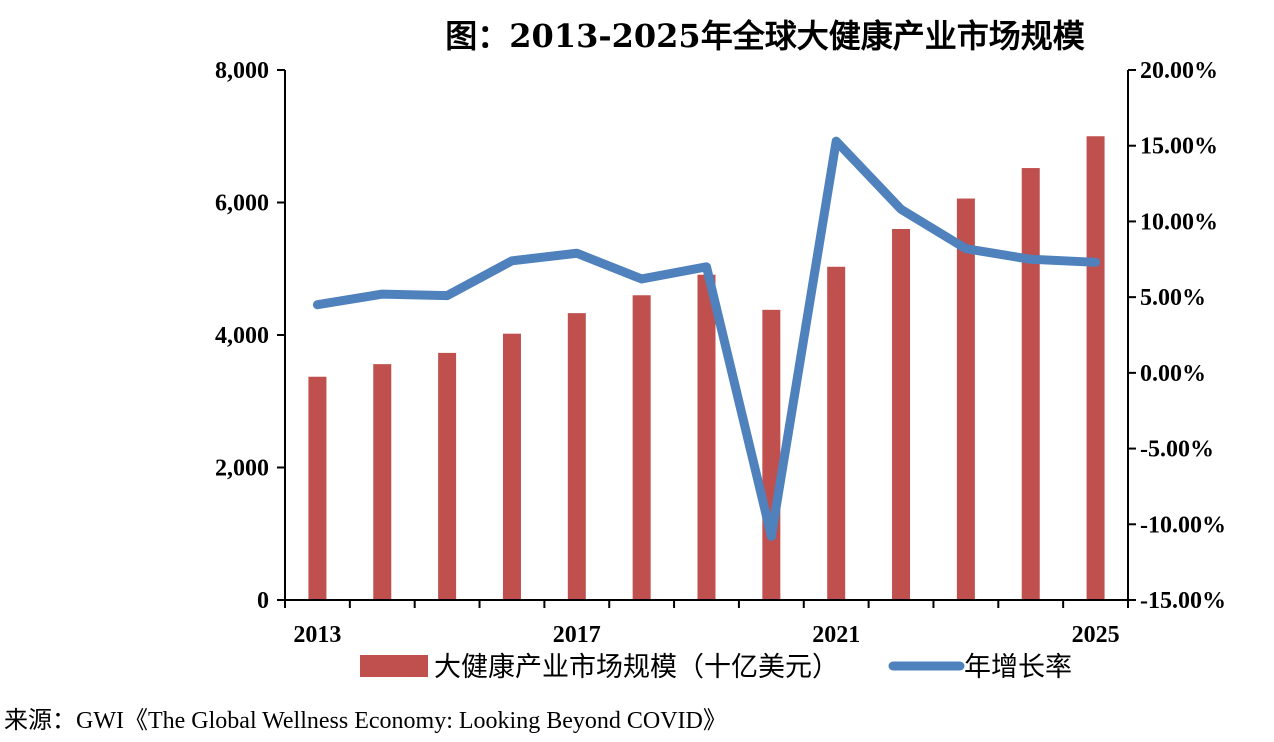 This screenshot has height=742, width=1274. What do you see at coordinates (242, 336) in the screenshot?
I see `y-left-tick-label: 4,000` at bounding box center [242, 336].